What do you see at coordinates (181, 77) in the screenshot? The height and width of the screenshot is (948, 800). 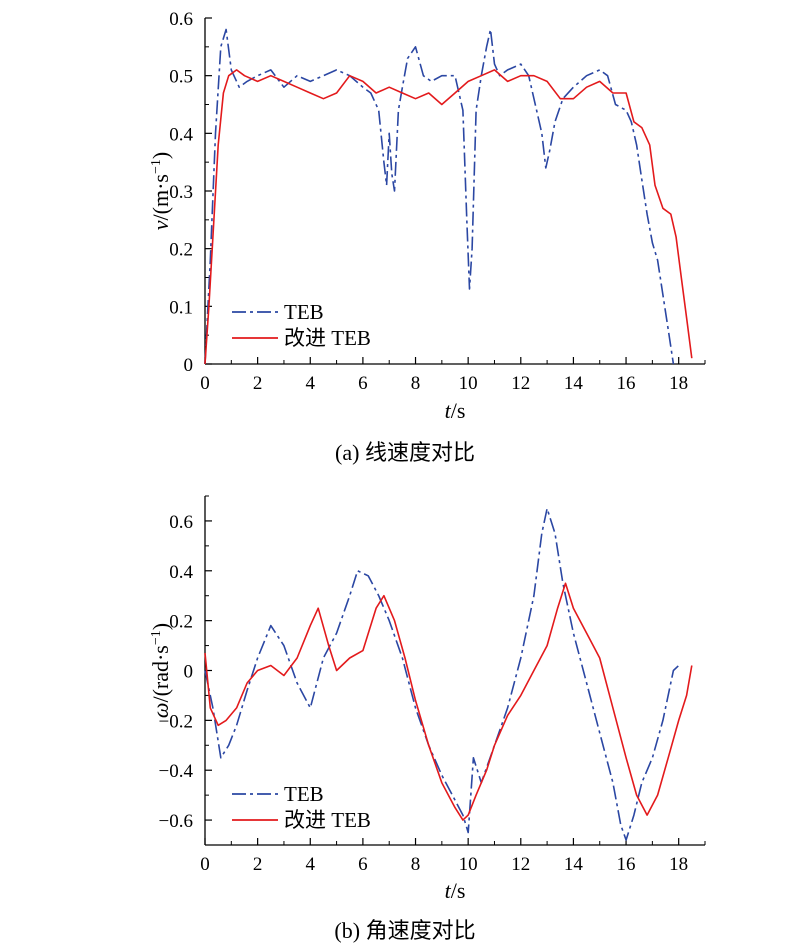 I see `y-tick-label: 0.5` at bounding box center [181, 77].